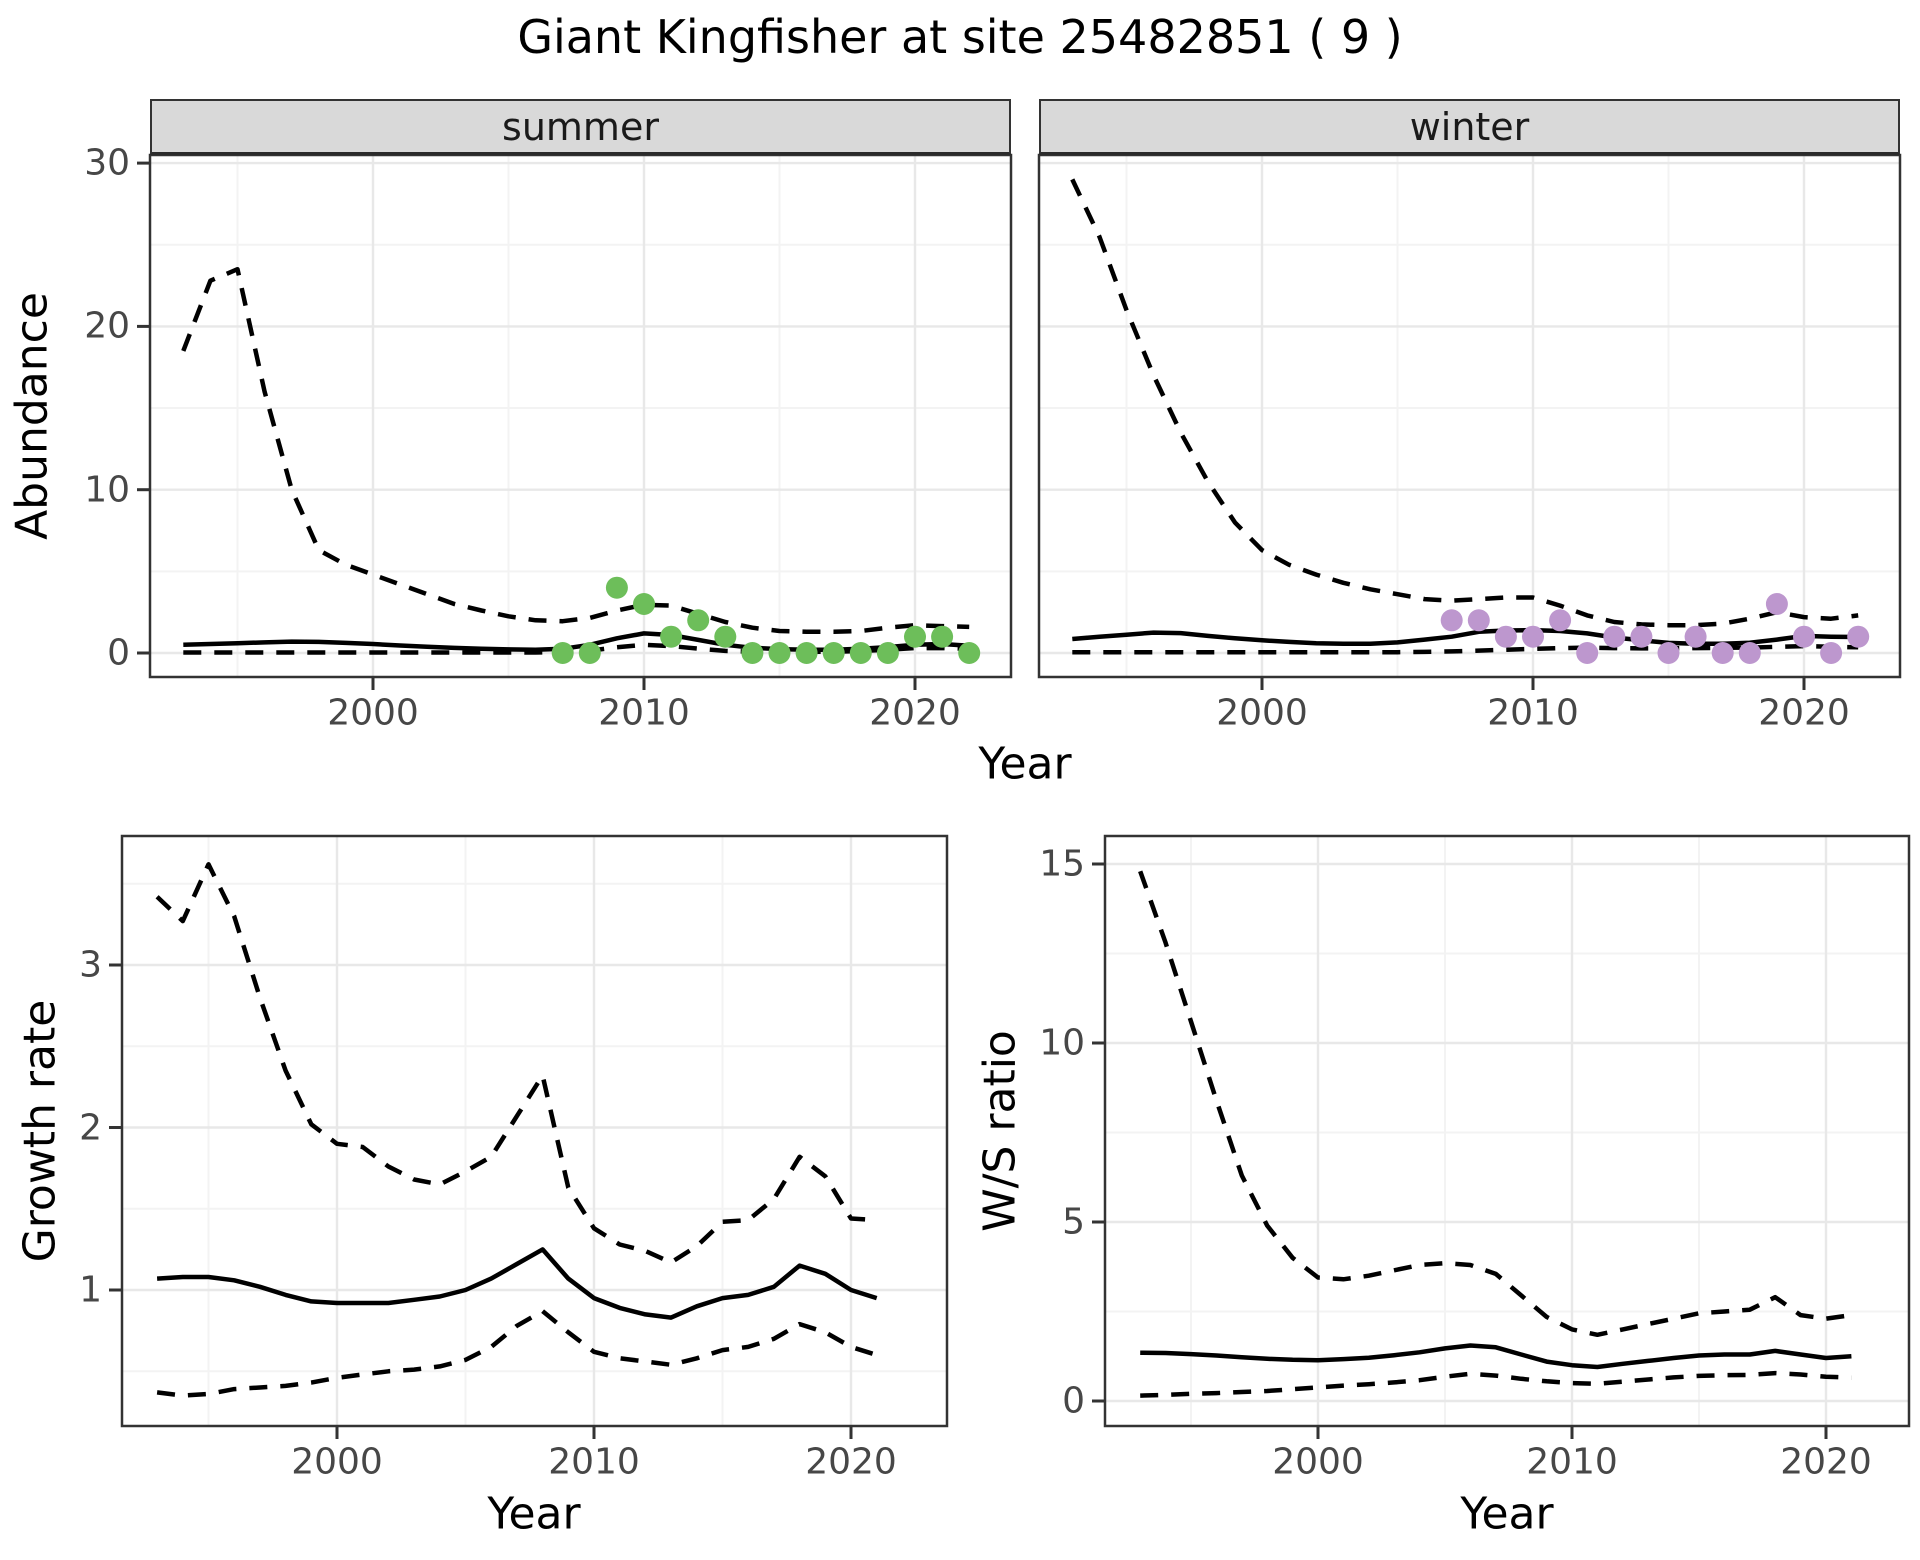  I want to click on y-tick-label-growth-rate: 2, so click(90, 1127).